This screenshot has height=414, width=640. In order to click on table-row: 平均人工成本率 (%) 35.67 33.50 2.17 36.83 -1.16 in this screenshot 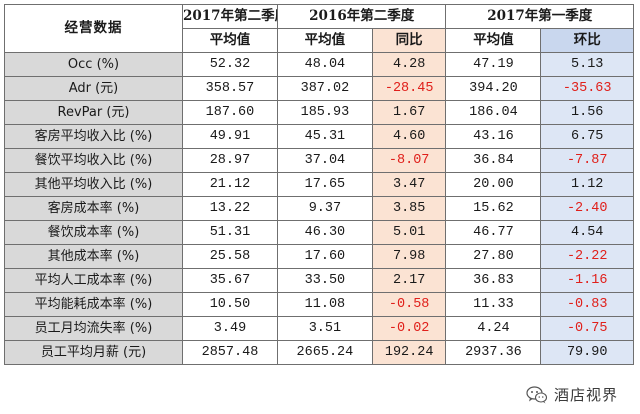, I will do `click(319, 280)`.